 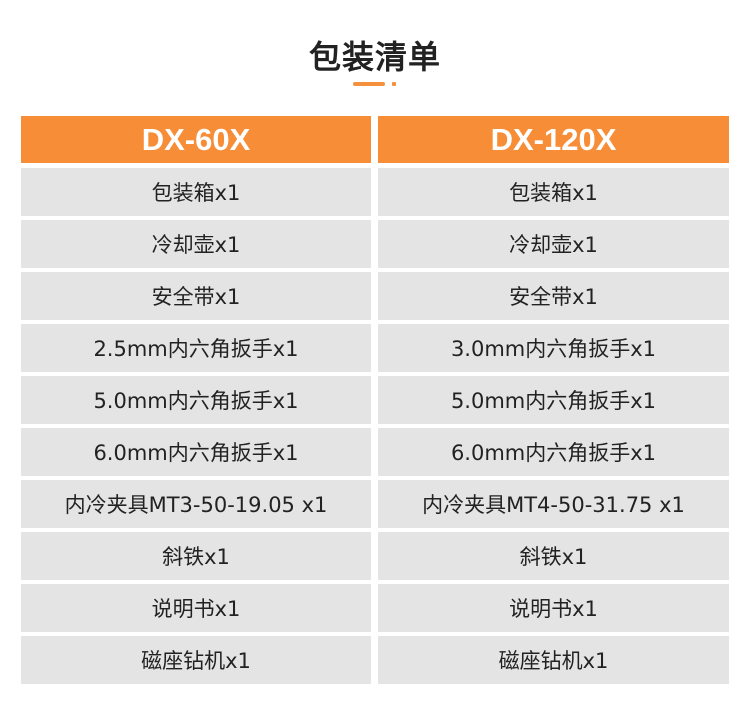 I want to click on column-header: DX-120X, so click(x=553, y=139).